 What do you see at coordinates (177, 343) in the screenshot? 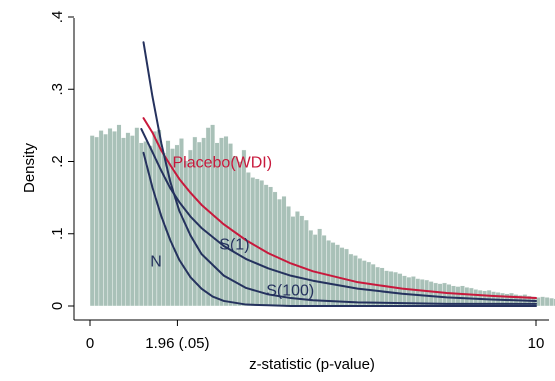
I see `x-tick-label: 1.96 (.05)` at bounding box center [177, 343].